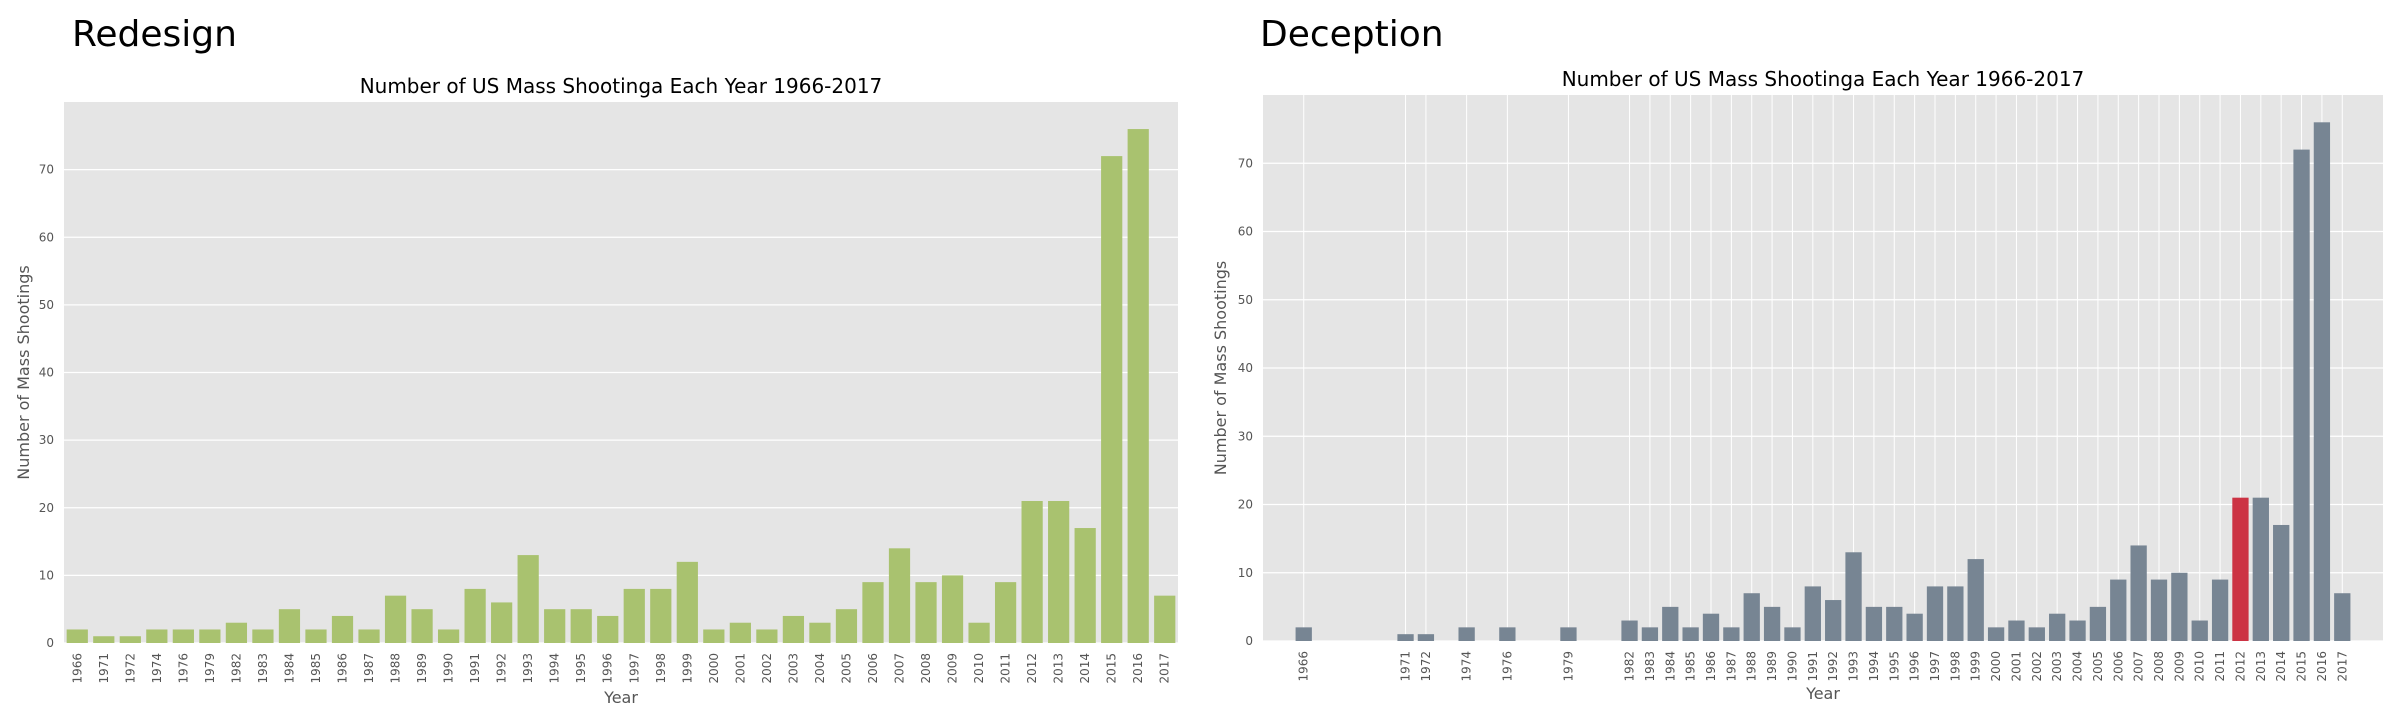  What do you see at coordinates (210, 668) in the screenshot?
I see `x-tick-label: 1979` at bounding box center [210, 668].